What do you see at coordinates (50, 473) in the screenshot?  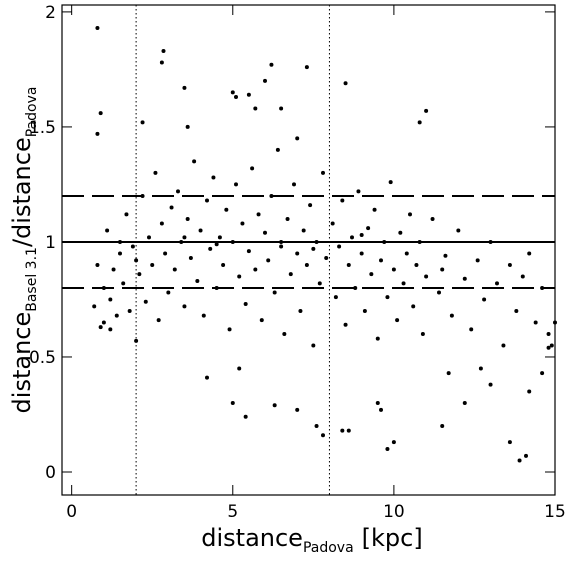 I see `y-tick-label: 0` at bounding box center [50, 473].